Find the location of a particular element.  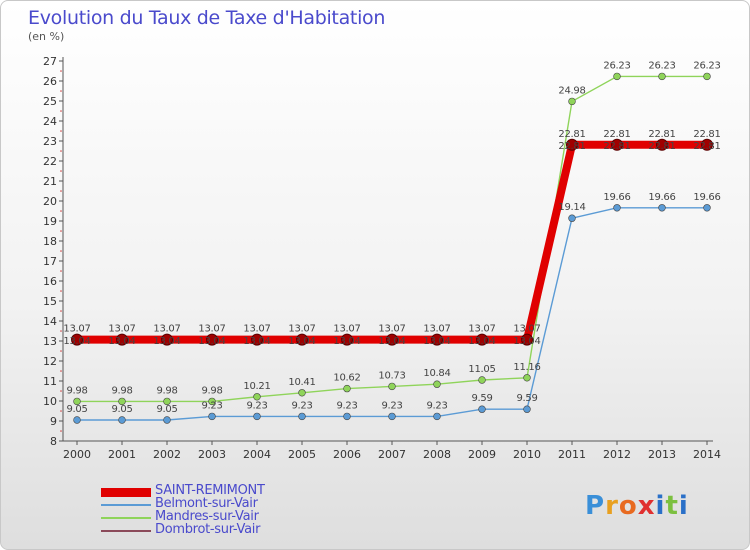

x-tick-label: 2011 is located at coordinates (572, 454).